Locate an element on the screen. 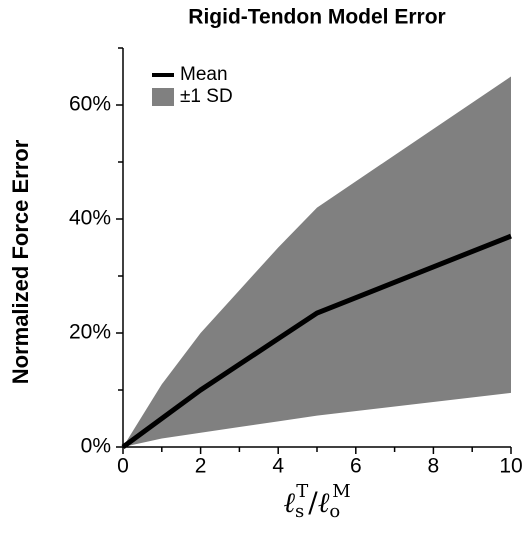 This screenshot has width=527, height=533. legend-swatch is located at coordinates (163, 97).